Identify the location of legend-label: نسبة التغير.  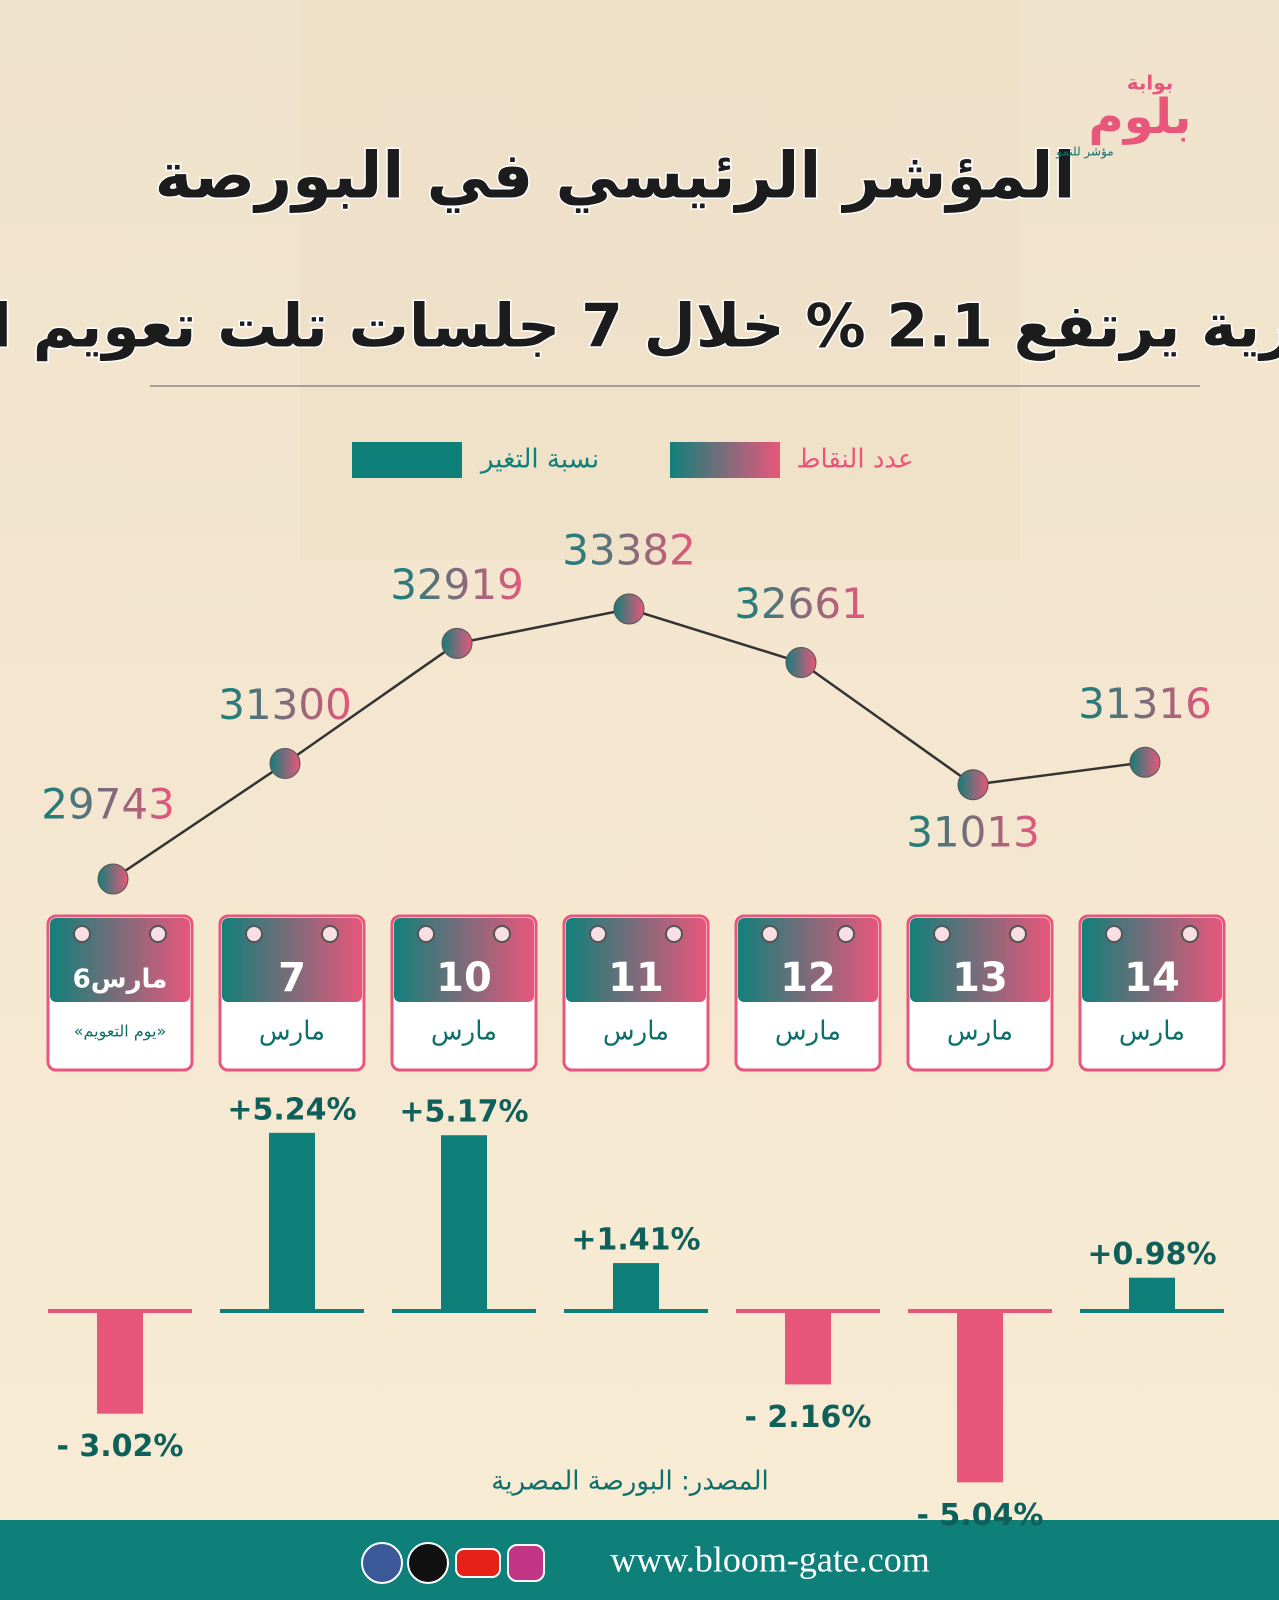
(539, 460).